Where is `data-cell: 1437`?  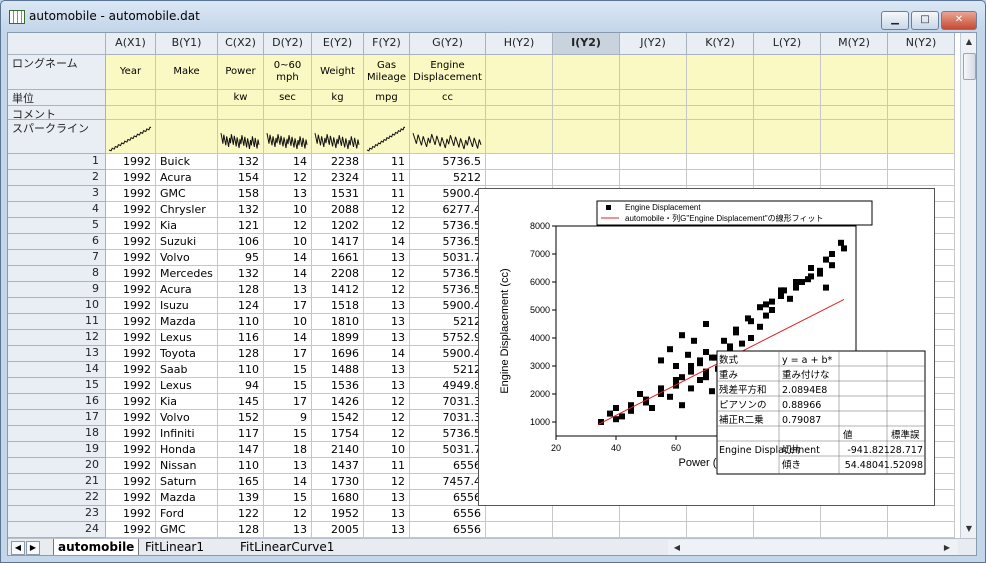 data-cell: 1437 is located at coordinates (338, 466).